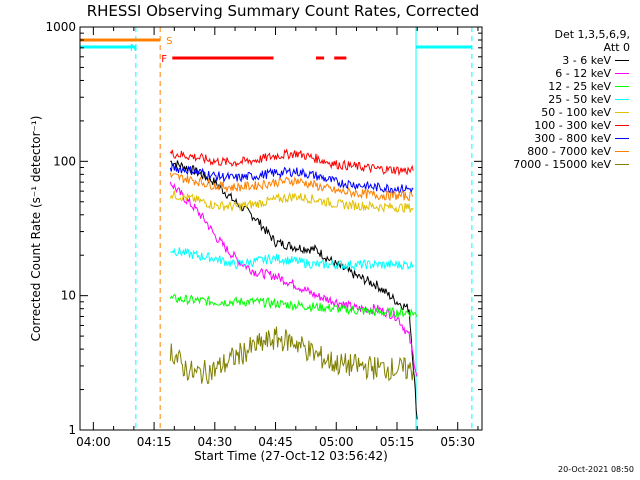 The image size is (640, 480). Describe the element at coordinates (215, 442) in the screenshot. I see `x-tick-label: 04:30` at that location.